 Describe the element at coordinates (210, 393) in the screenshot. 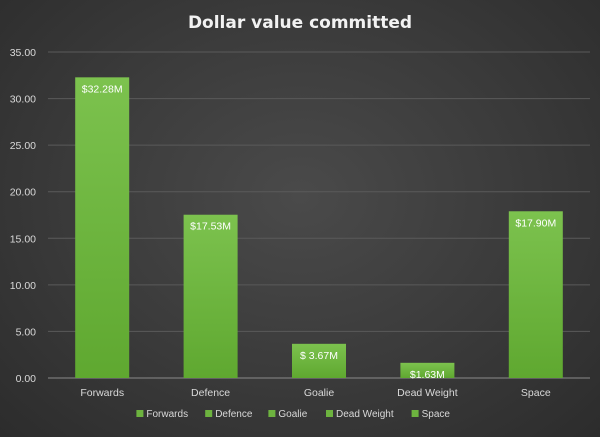

I see `x-category-label: Defence` at that location.